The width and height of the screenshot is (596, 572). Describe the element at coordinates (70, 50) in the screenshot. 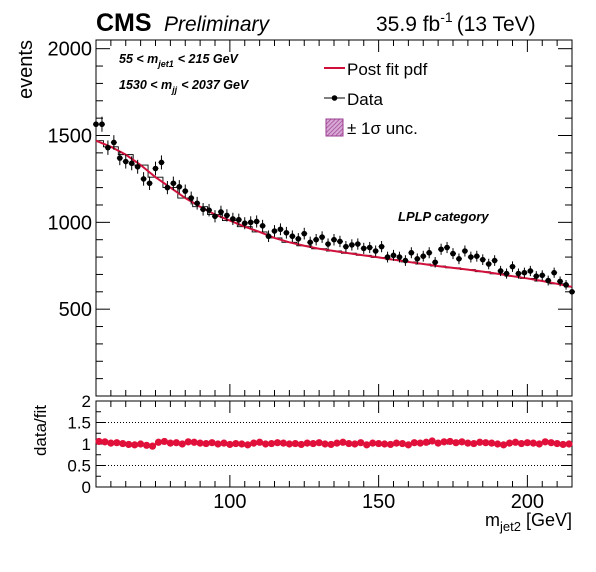

I see `main-y-tick-label: 2000` at that location.